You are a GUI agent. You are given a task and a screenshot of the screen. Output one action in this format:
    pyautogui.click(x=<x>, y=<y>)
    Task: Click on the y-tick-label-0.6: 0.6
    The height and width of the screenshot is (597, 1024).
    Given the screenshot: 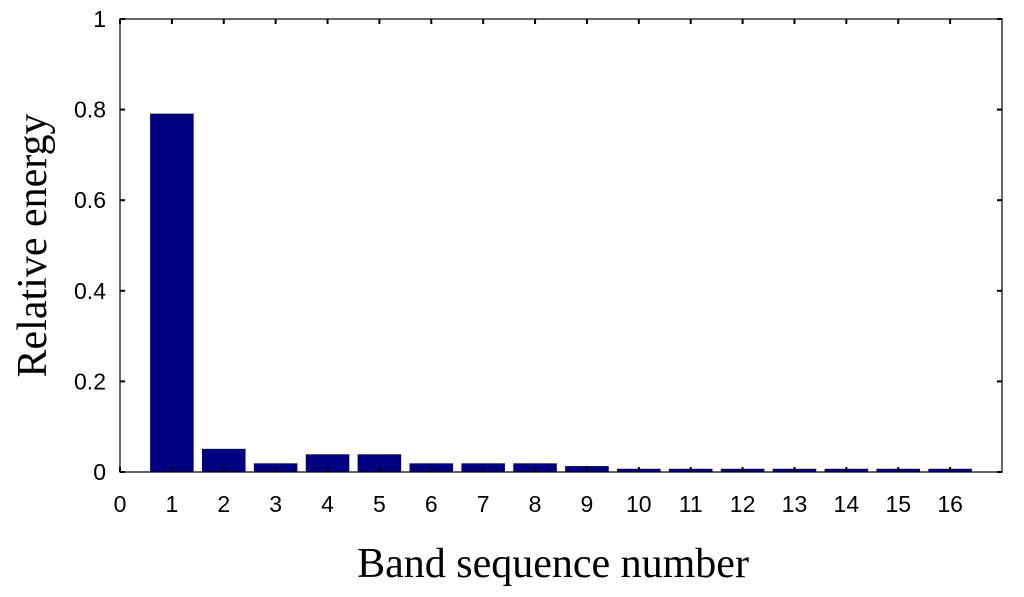 What is the action you would take?
    pyautogui.click(x=90, y=200)
    